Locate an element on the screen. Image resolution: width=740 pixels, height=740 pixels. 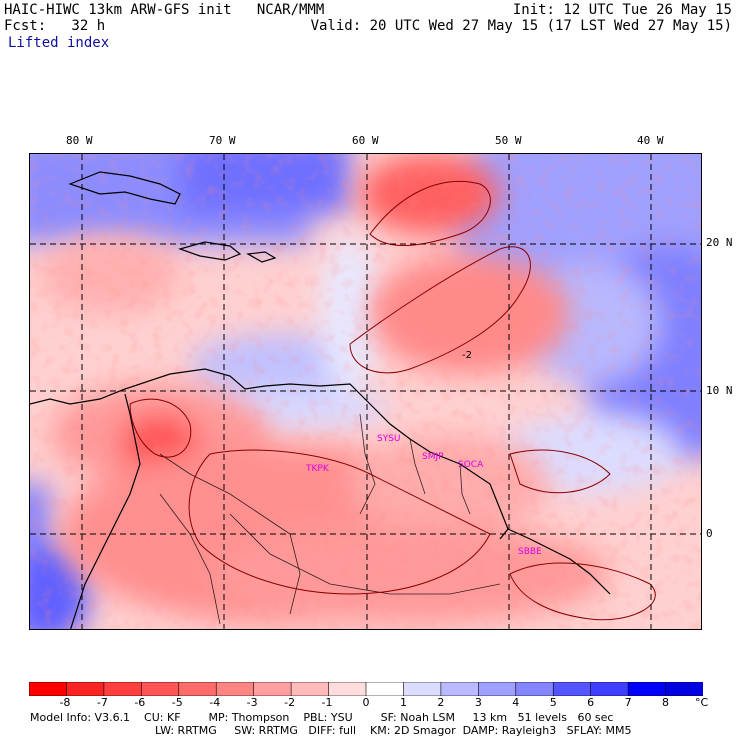
lon-label-80w: 80 W is located at coordinates (79, 140).